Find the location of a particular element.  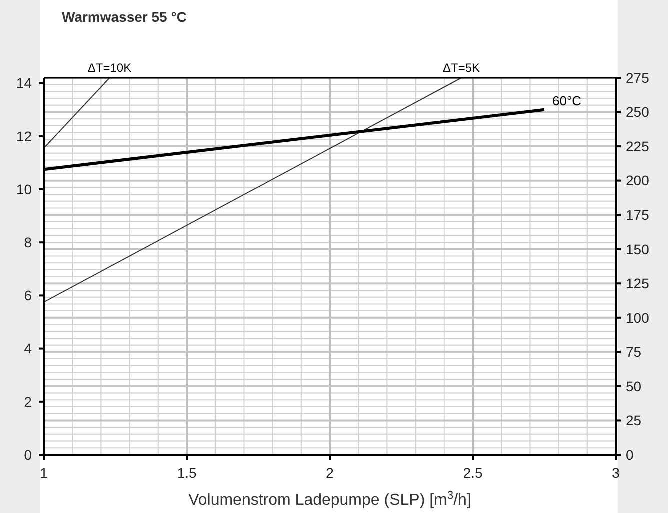

y2-tick-label: 175 is located at coordinates (638, 214).